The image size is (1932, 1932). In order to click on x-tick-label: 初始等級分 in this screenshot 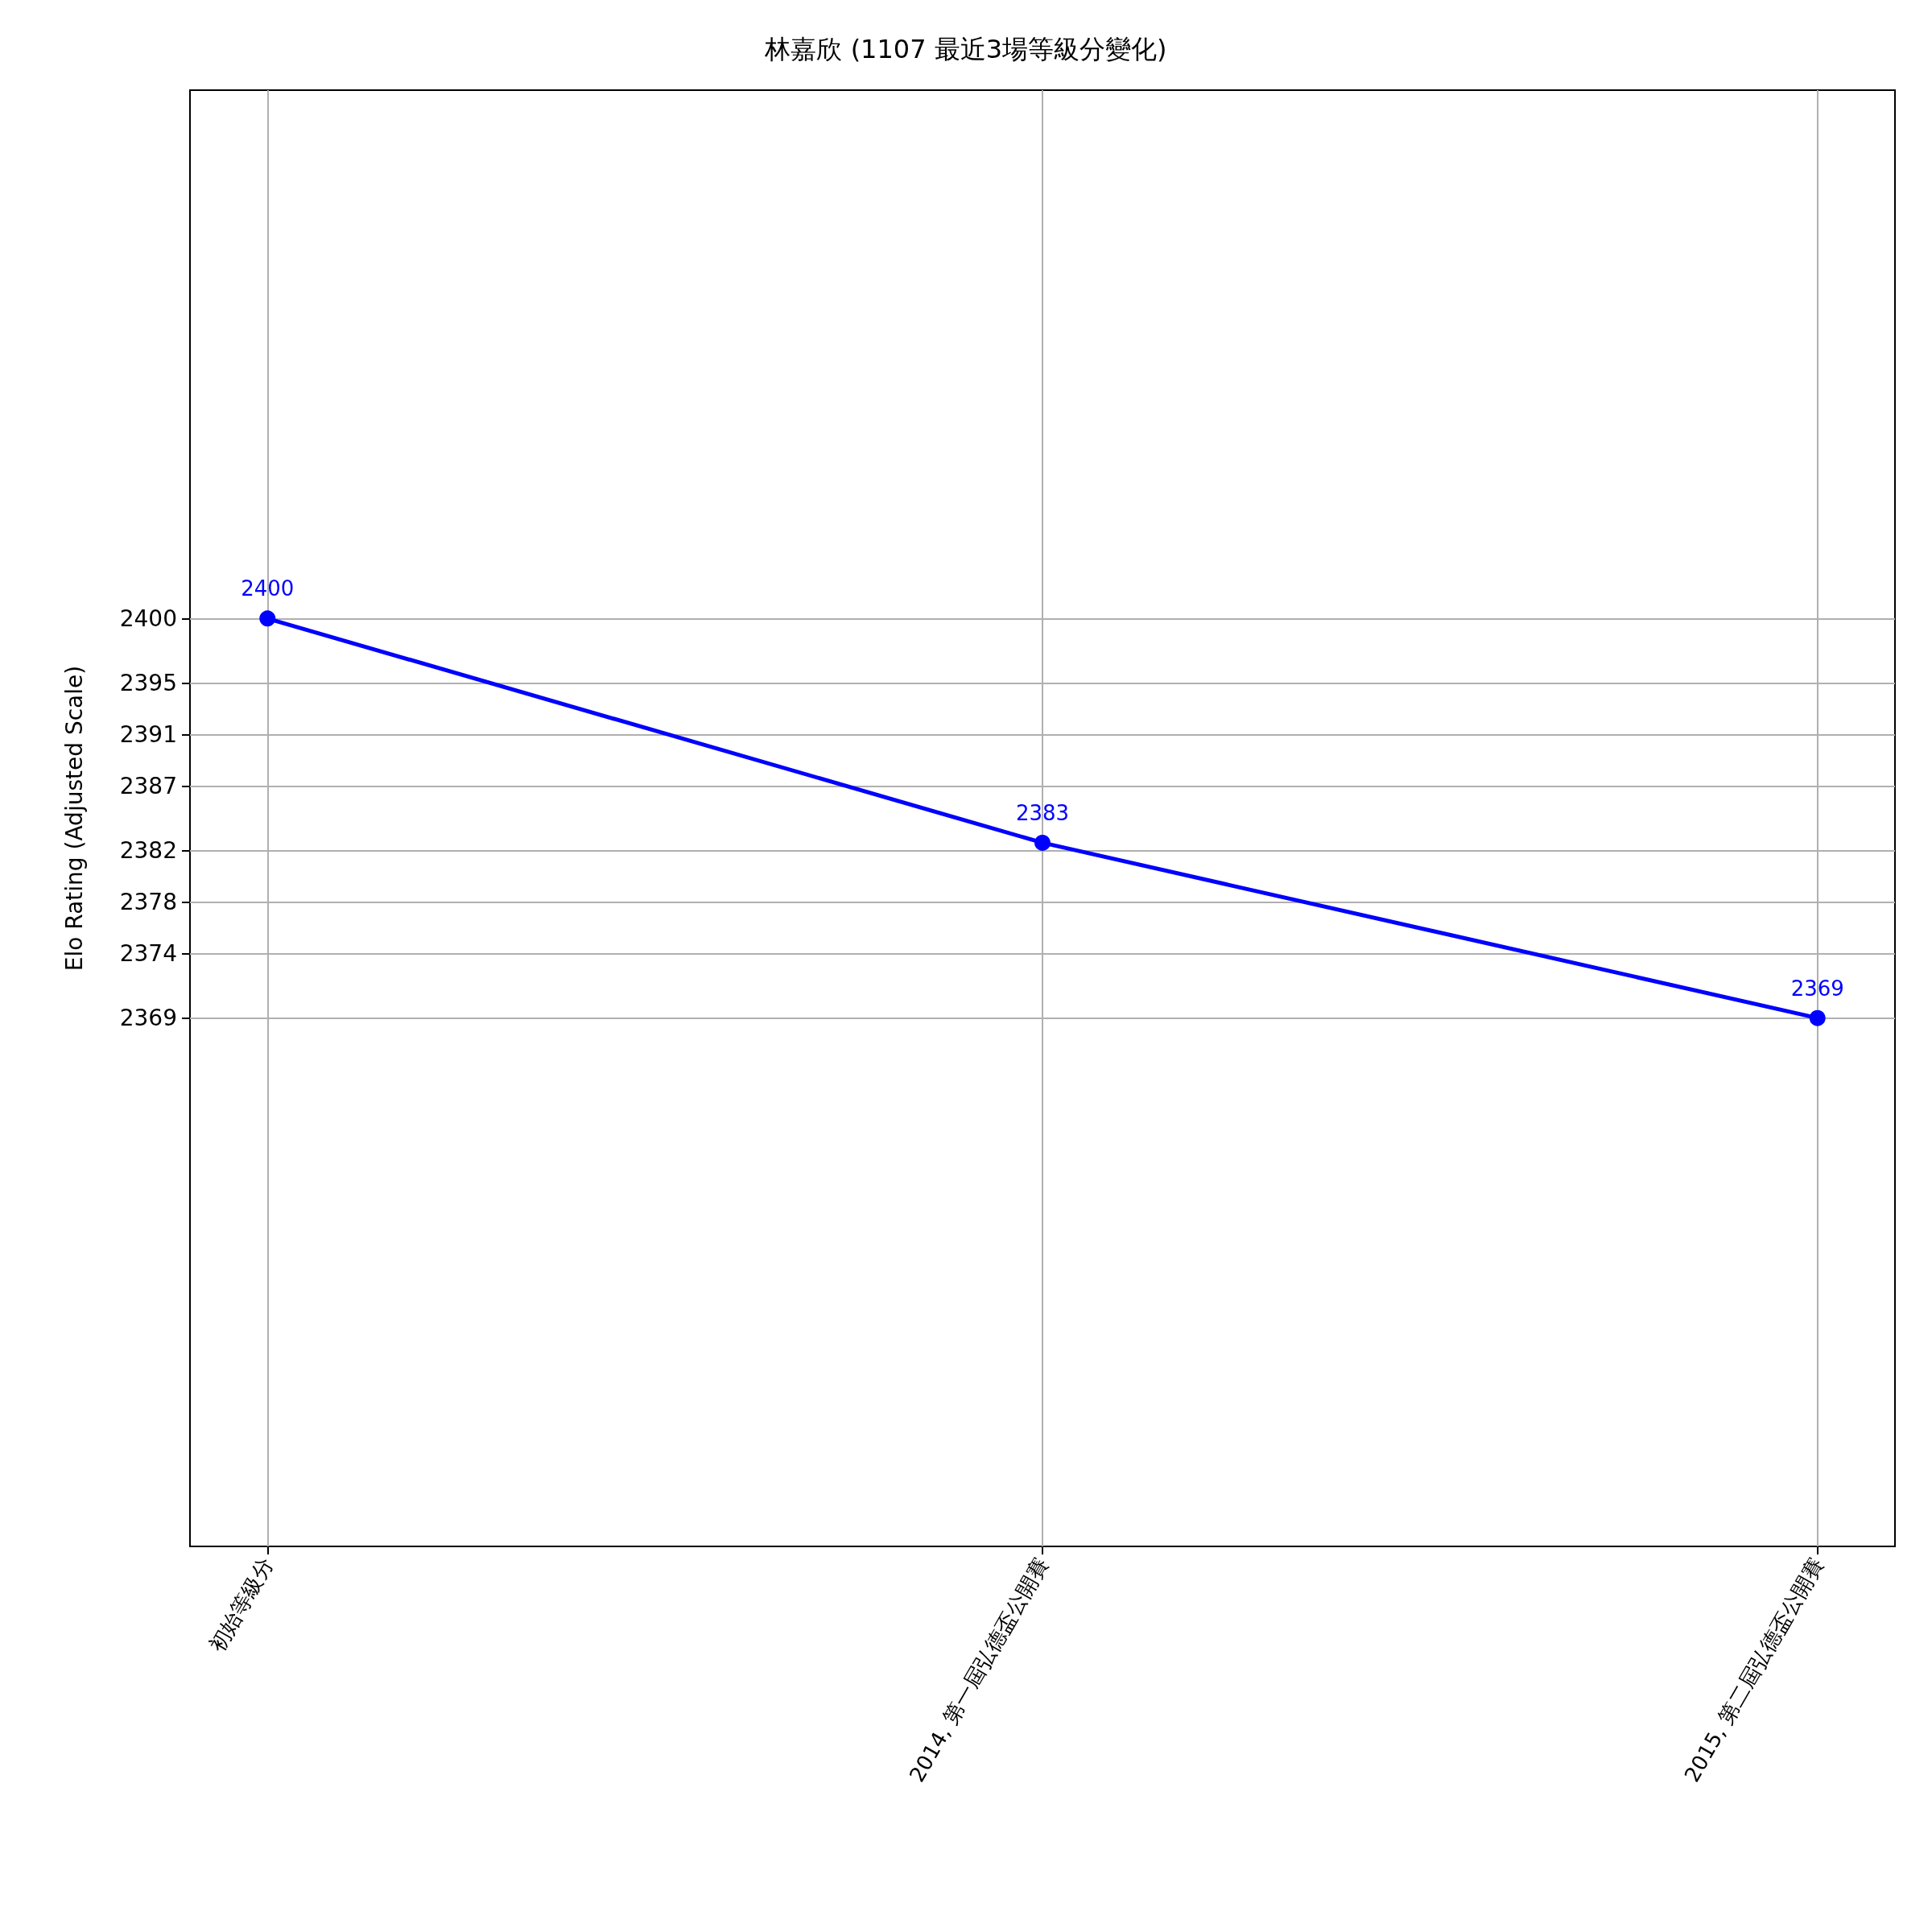, I will do `click(242, 1605)`.